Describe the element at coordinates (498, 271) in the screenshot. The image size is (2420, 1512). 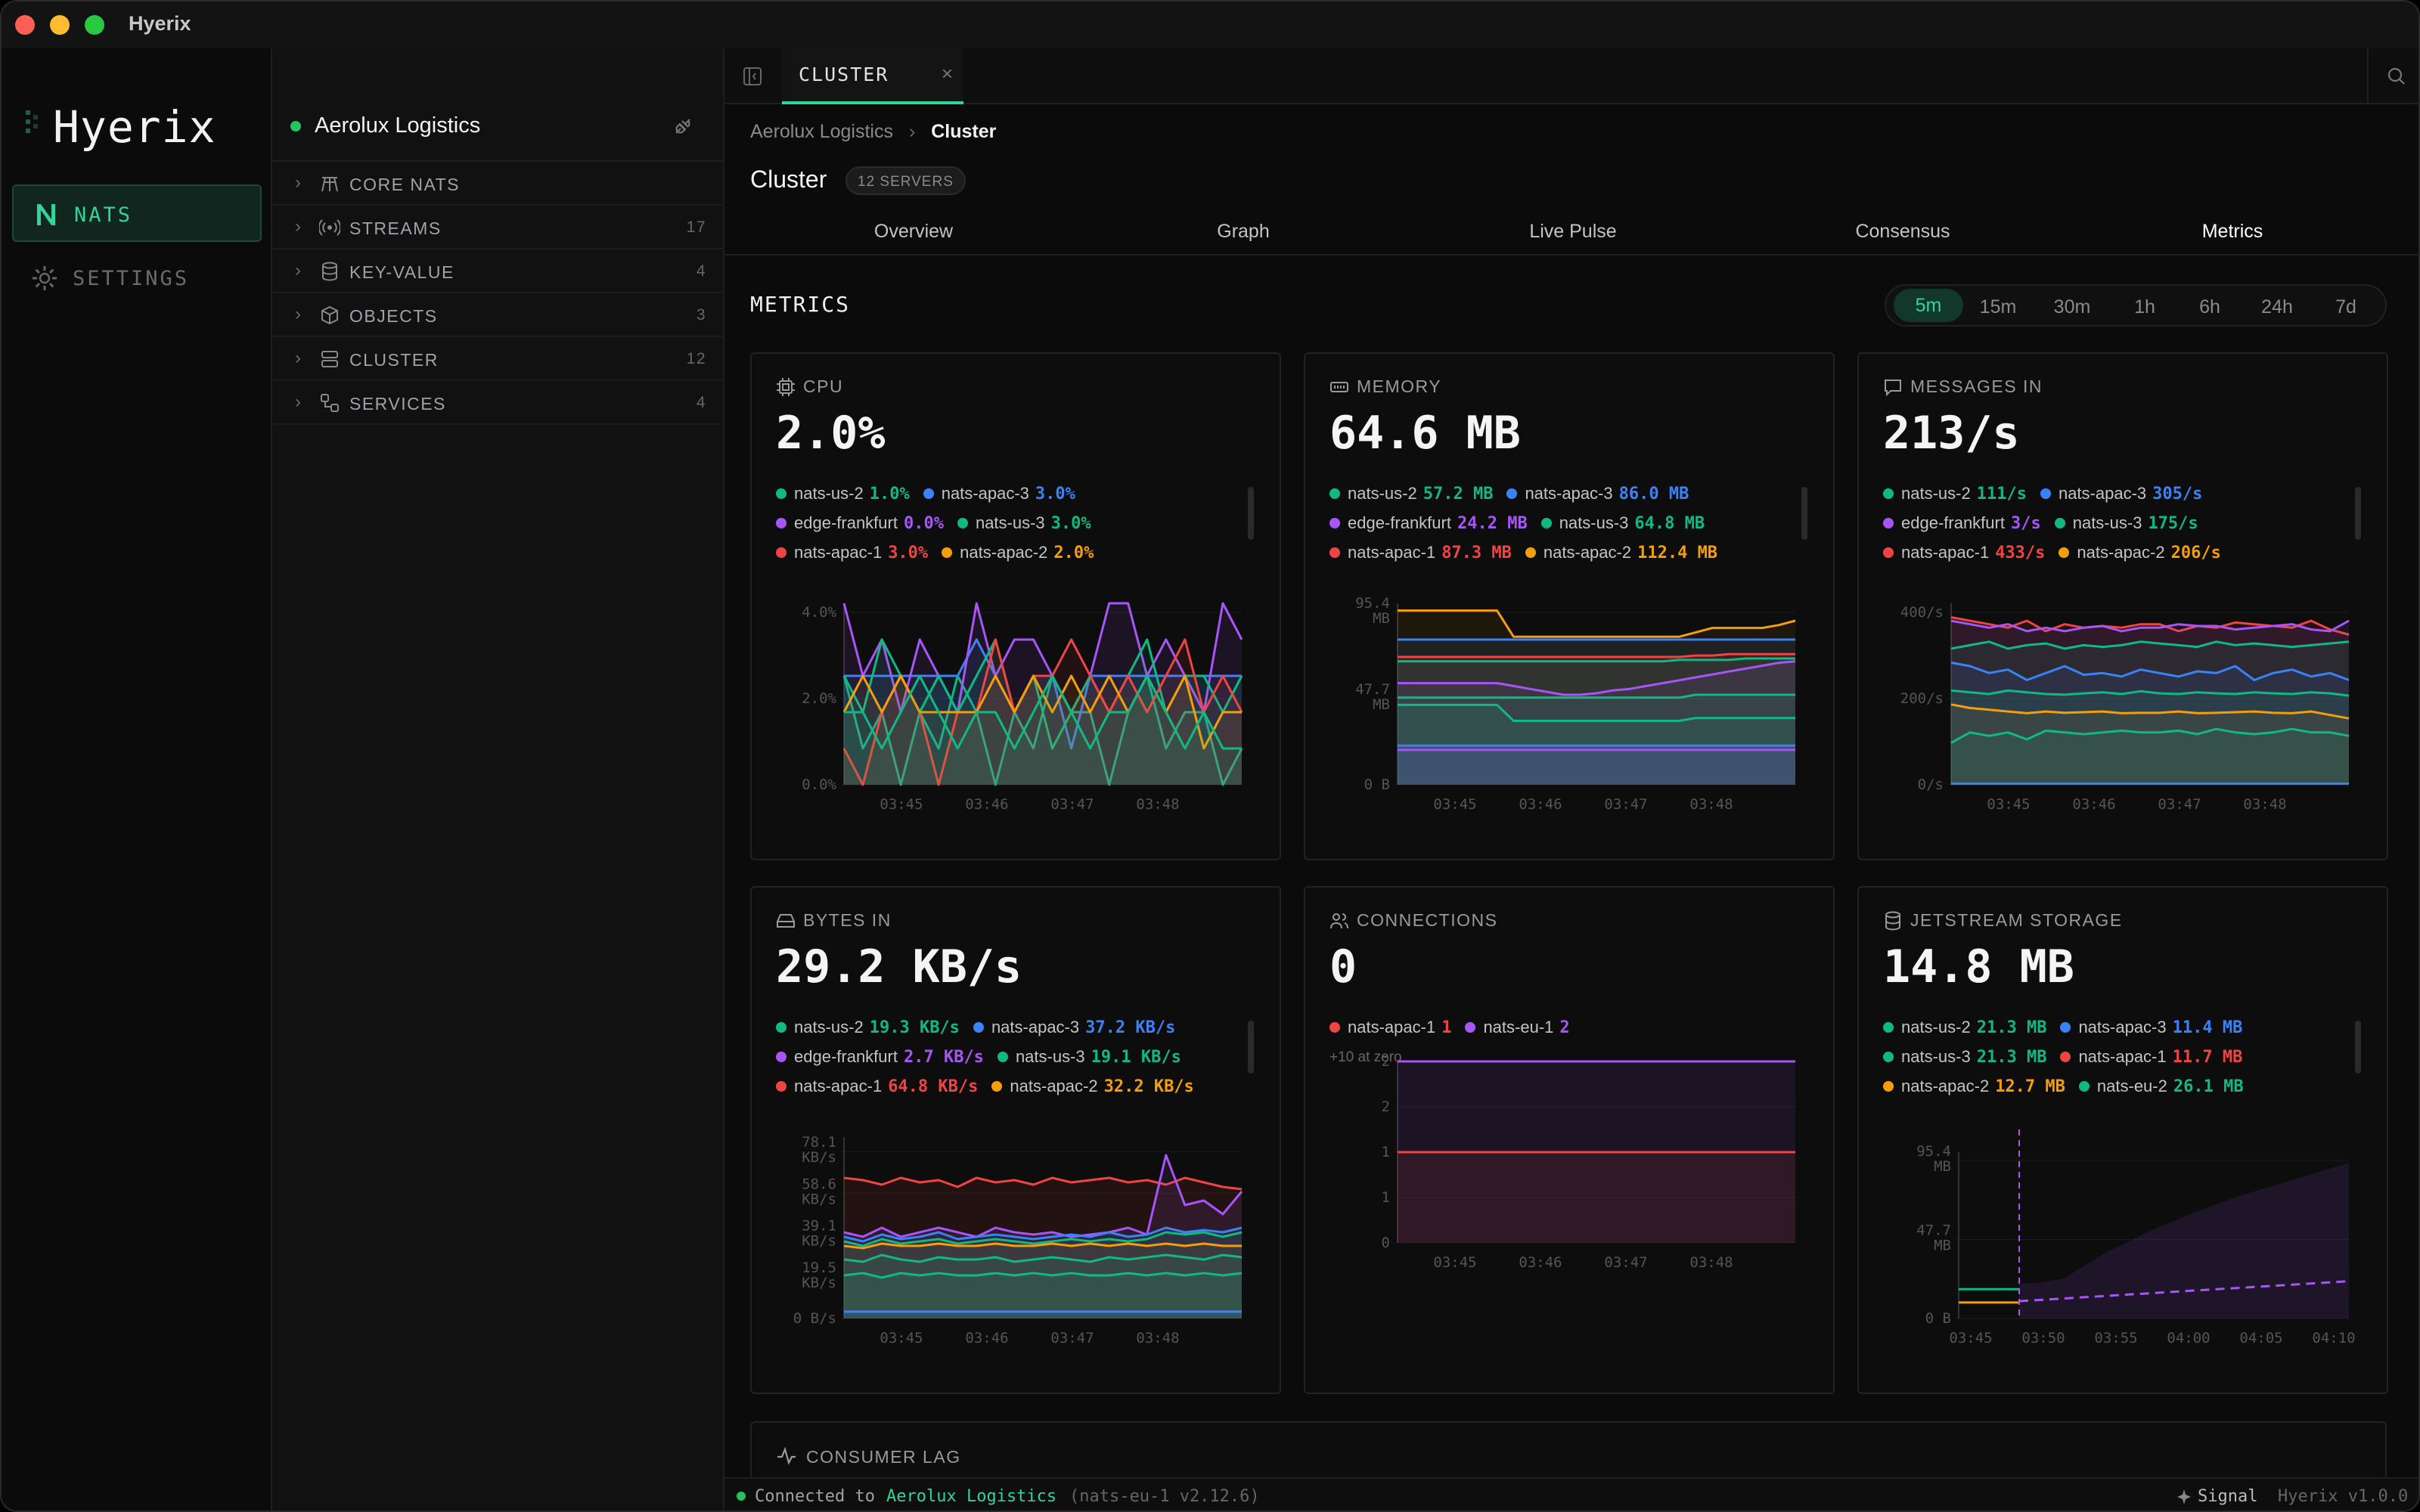
I see `tree-item-key-value: › KEY-VALUE 4` at that location.